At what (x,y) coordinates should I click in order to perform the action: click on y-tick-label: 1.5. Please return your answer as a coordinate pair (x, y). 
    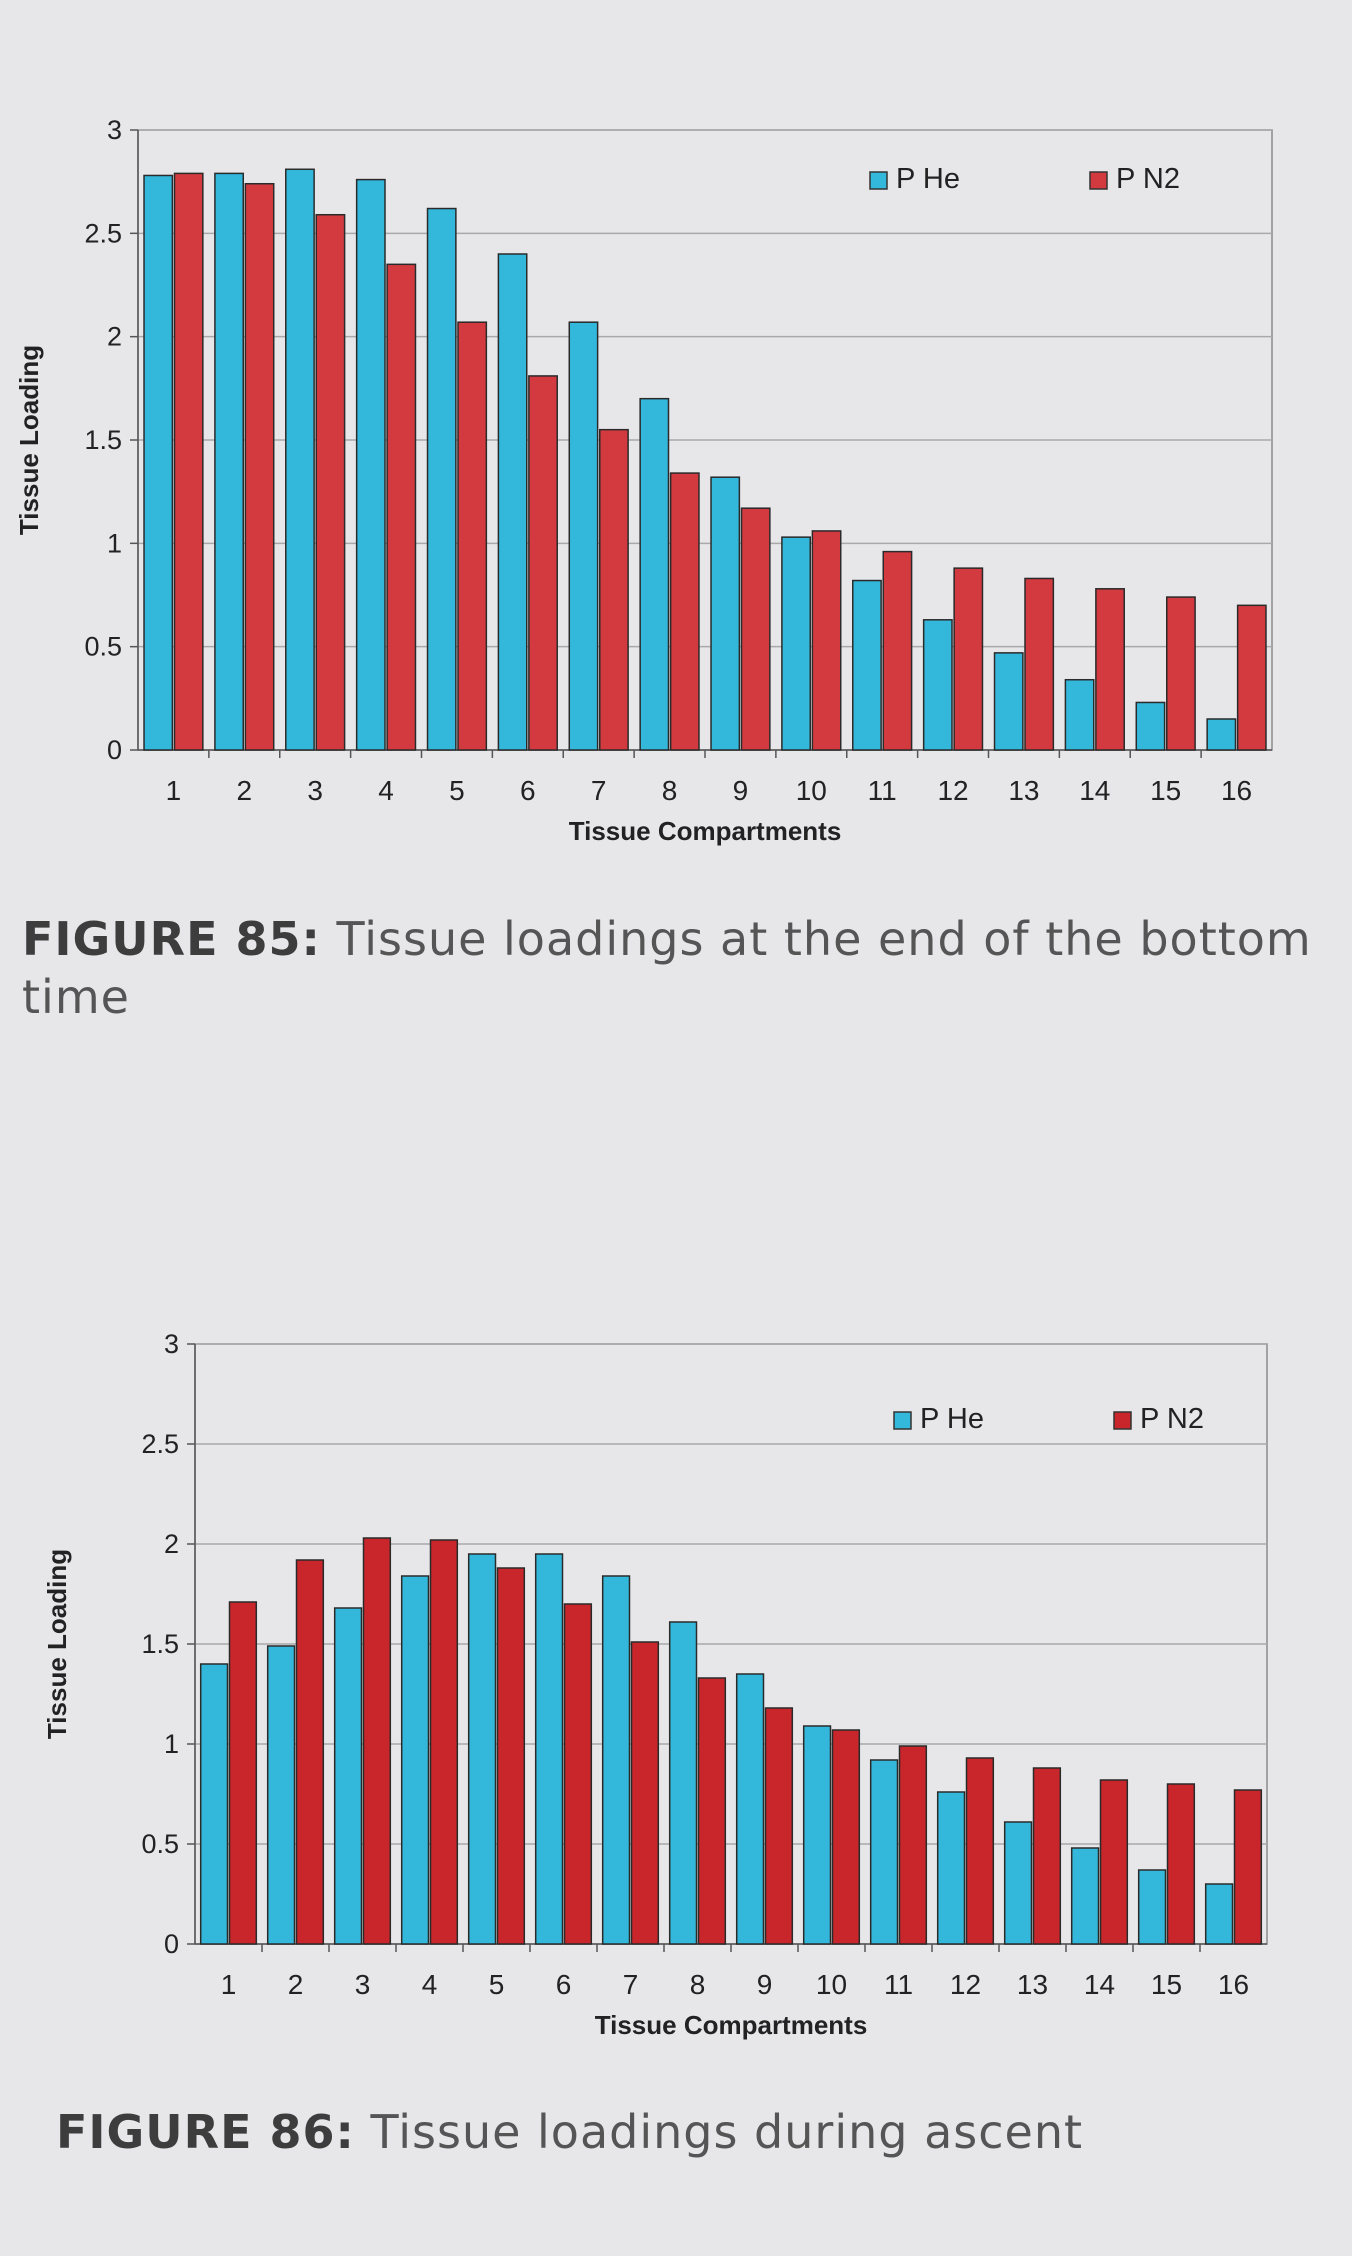
    Looking at the image, I should click on (160, 1644).